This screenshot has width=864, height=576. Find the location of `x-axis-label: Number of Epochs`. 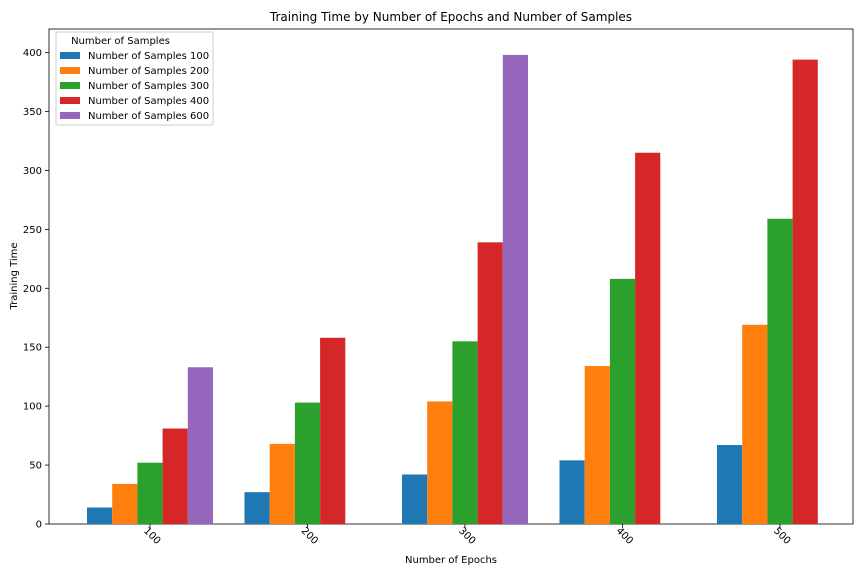

x-axis-label: Number of Epochs is located at coordinates (451, 560).